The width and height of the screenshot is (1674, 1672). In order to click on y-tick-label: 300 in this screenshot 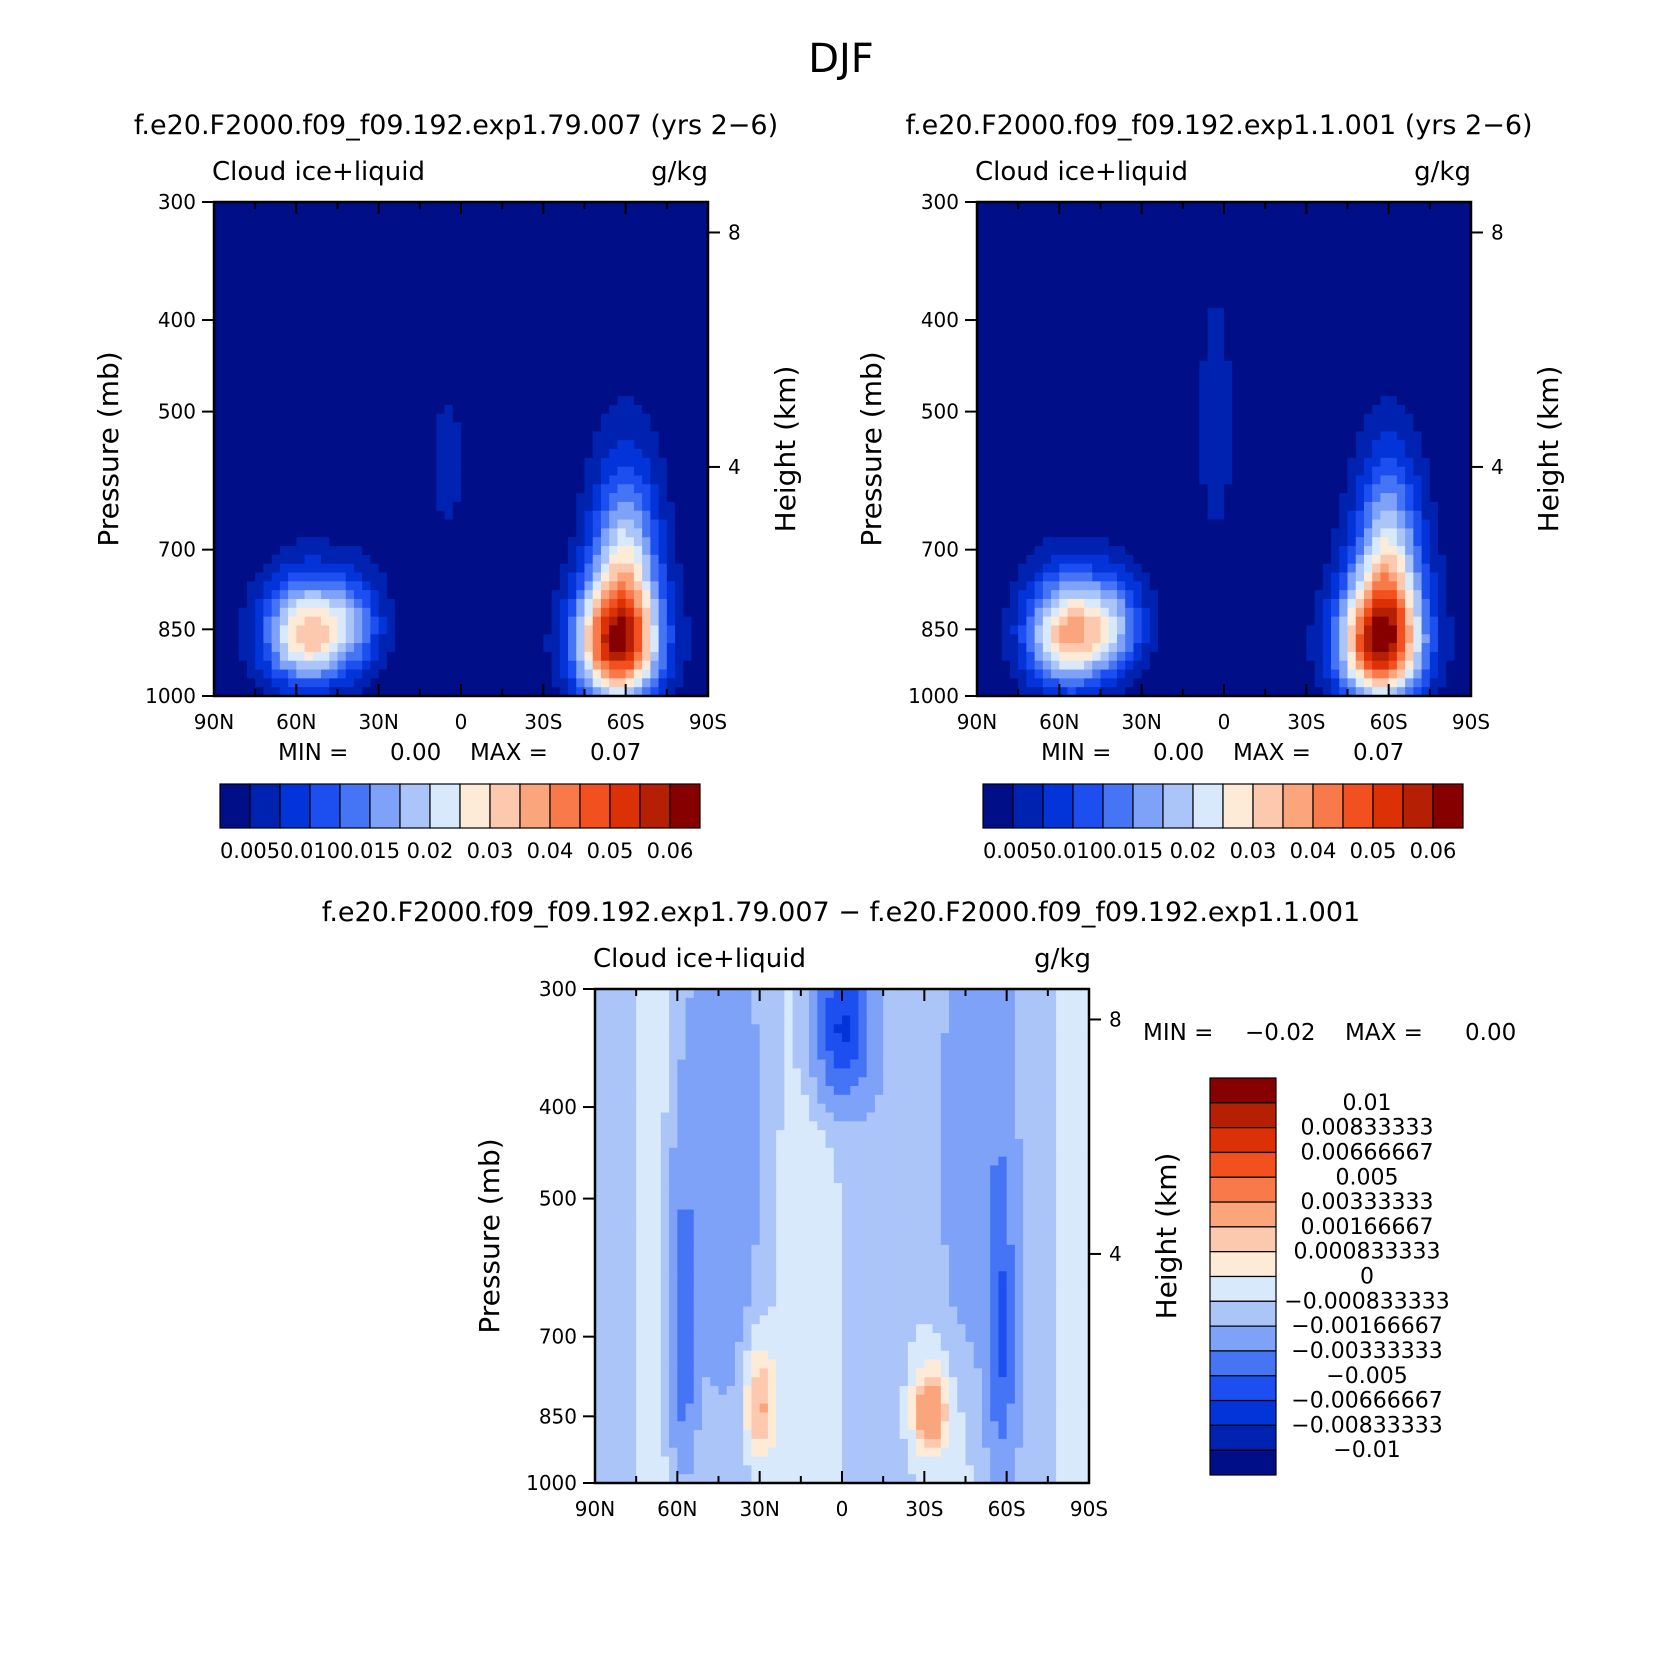, I will do `click(177, 202)`.